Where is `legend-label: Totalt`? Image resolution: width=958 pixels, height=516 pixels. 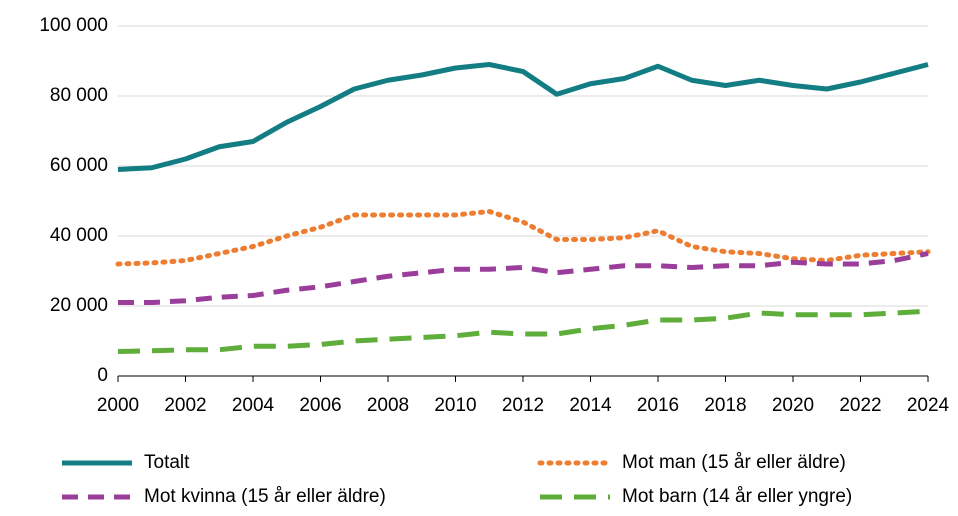 legend-label: Totalt is located at coordinates (167, 462).